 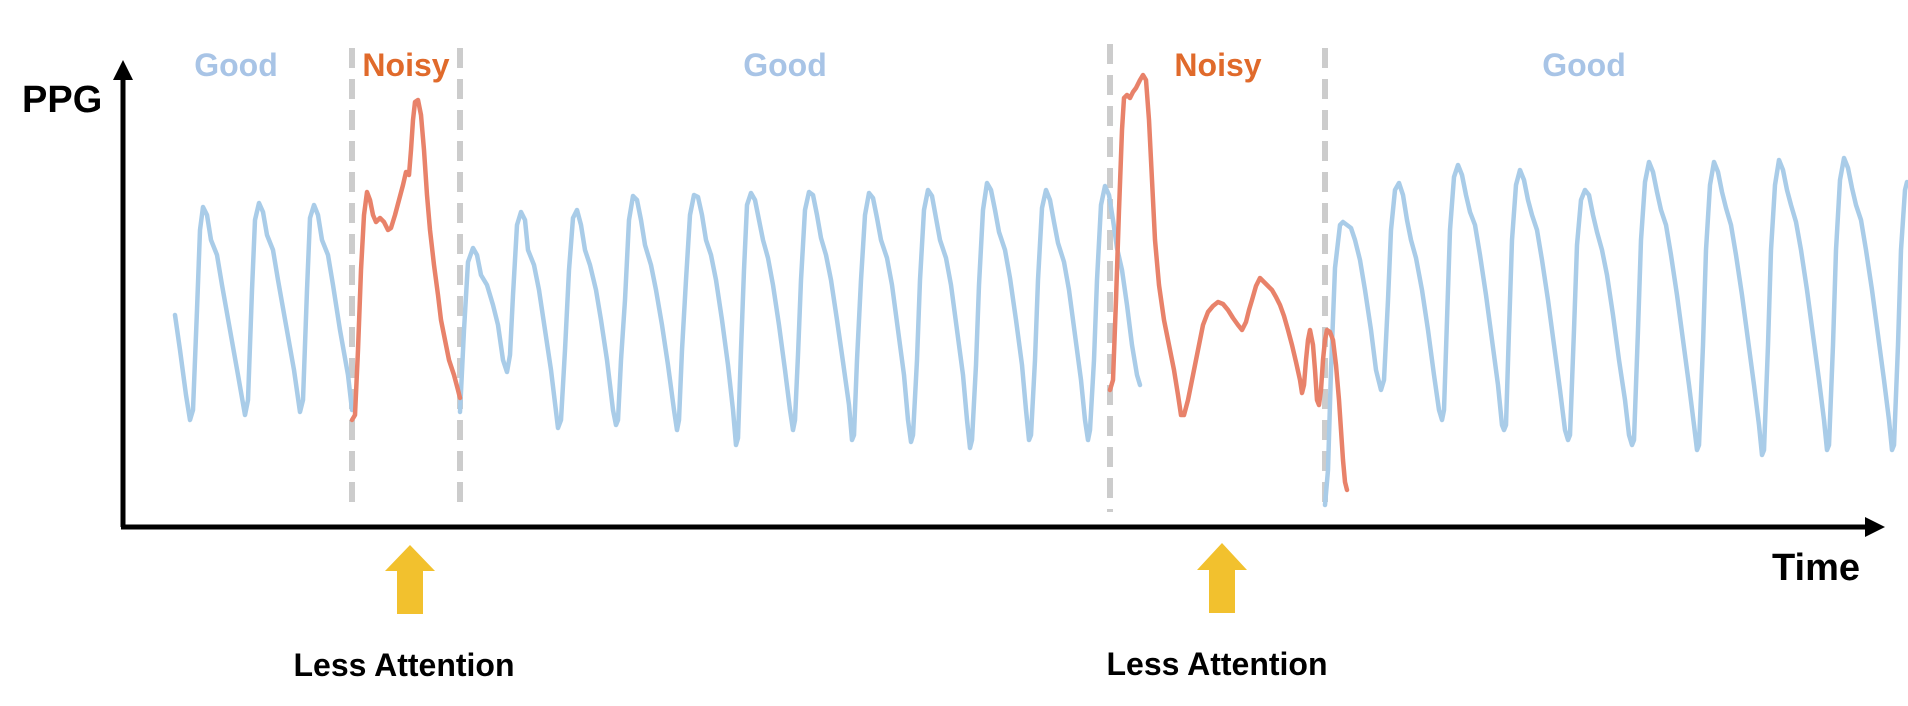 I want to click on x-axis-label: Time, so click(x=1816, y=568).